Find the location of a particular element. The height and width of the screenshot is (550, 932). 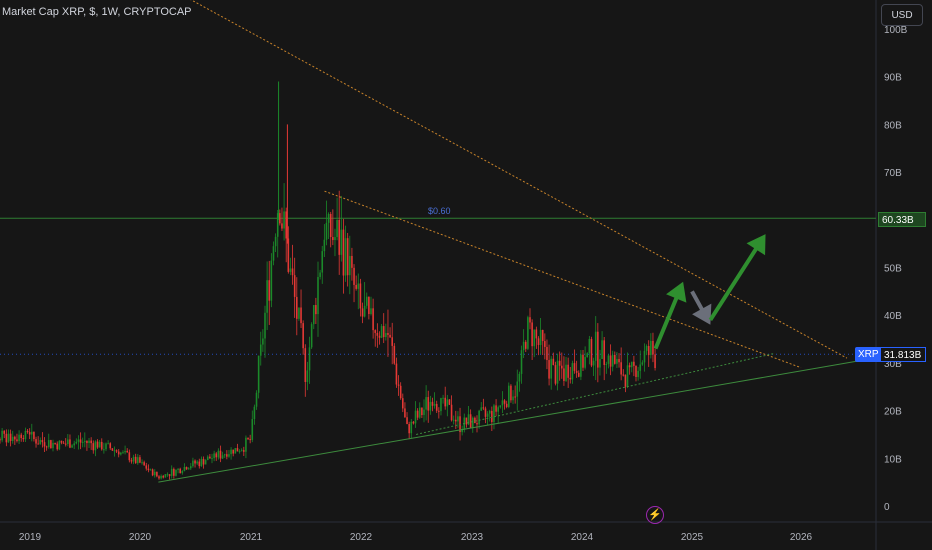

currency-button: USD is located at coordinates (902, 15).